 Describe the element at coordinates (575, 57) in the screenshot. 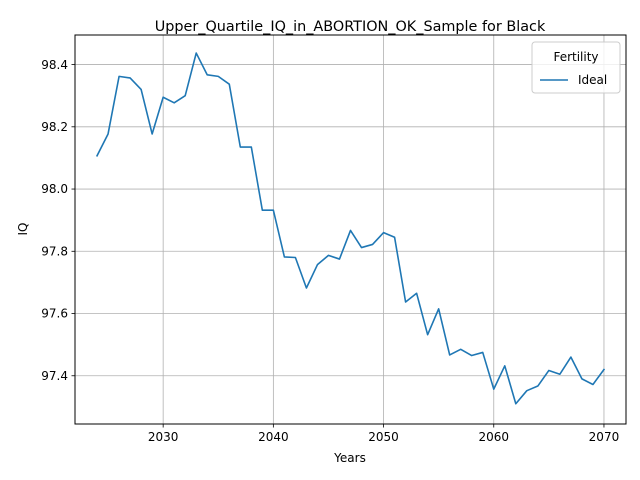

I see `legend-title: Fertility` at that location.